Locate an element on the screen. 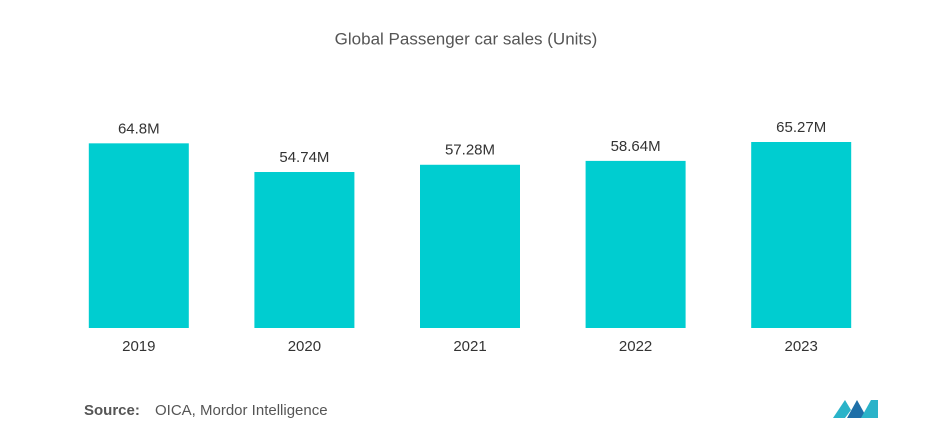 The width and height of the screenshot is (933, 446). x-tick-label: 2020 is located at coordinates (304, 346).